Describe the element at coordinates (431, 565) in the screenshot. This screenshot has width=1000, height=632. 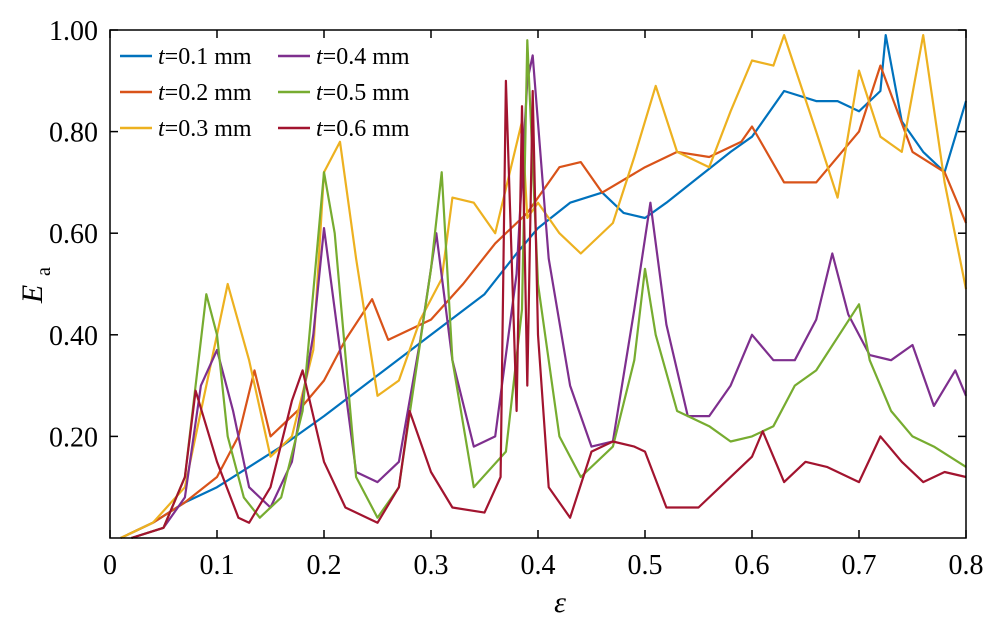
I see `x-tick-label: 0.3` at that location.